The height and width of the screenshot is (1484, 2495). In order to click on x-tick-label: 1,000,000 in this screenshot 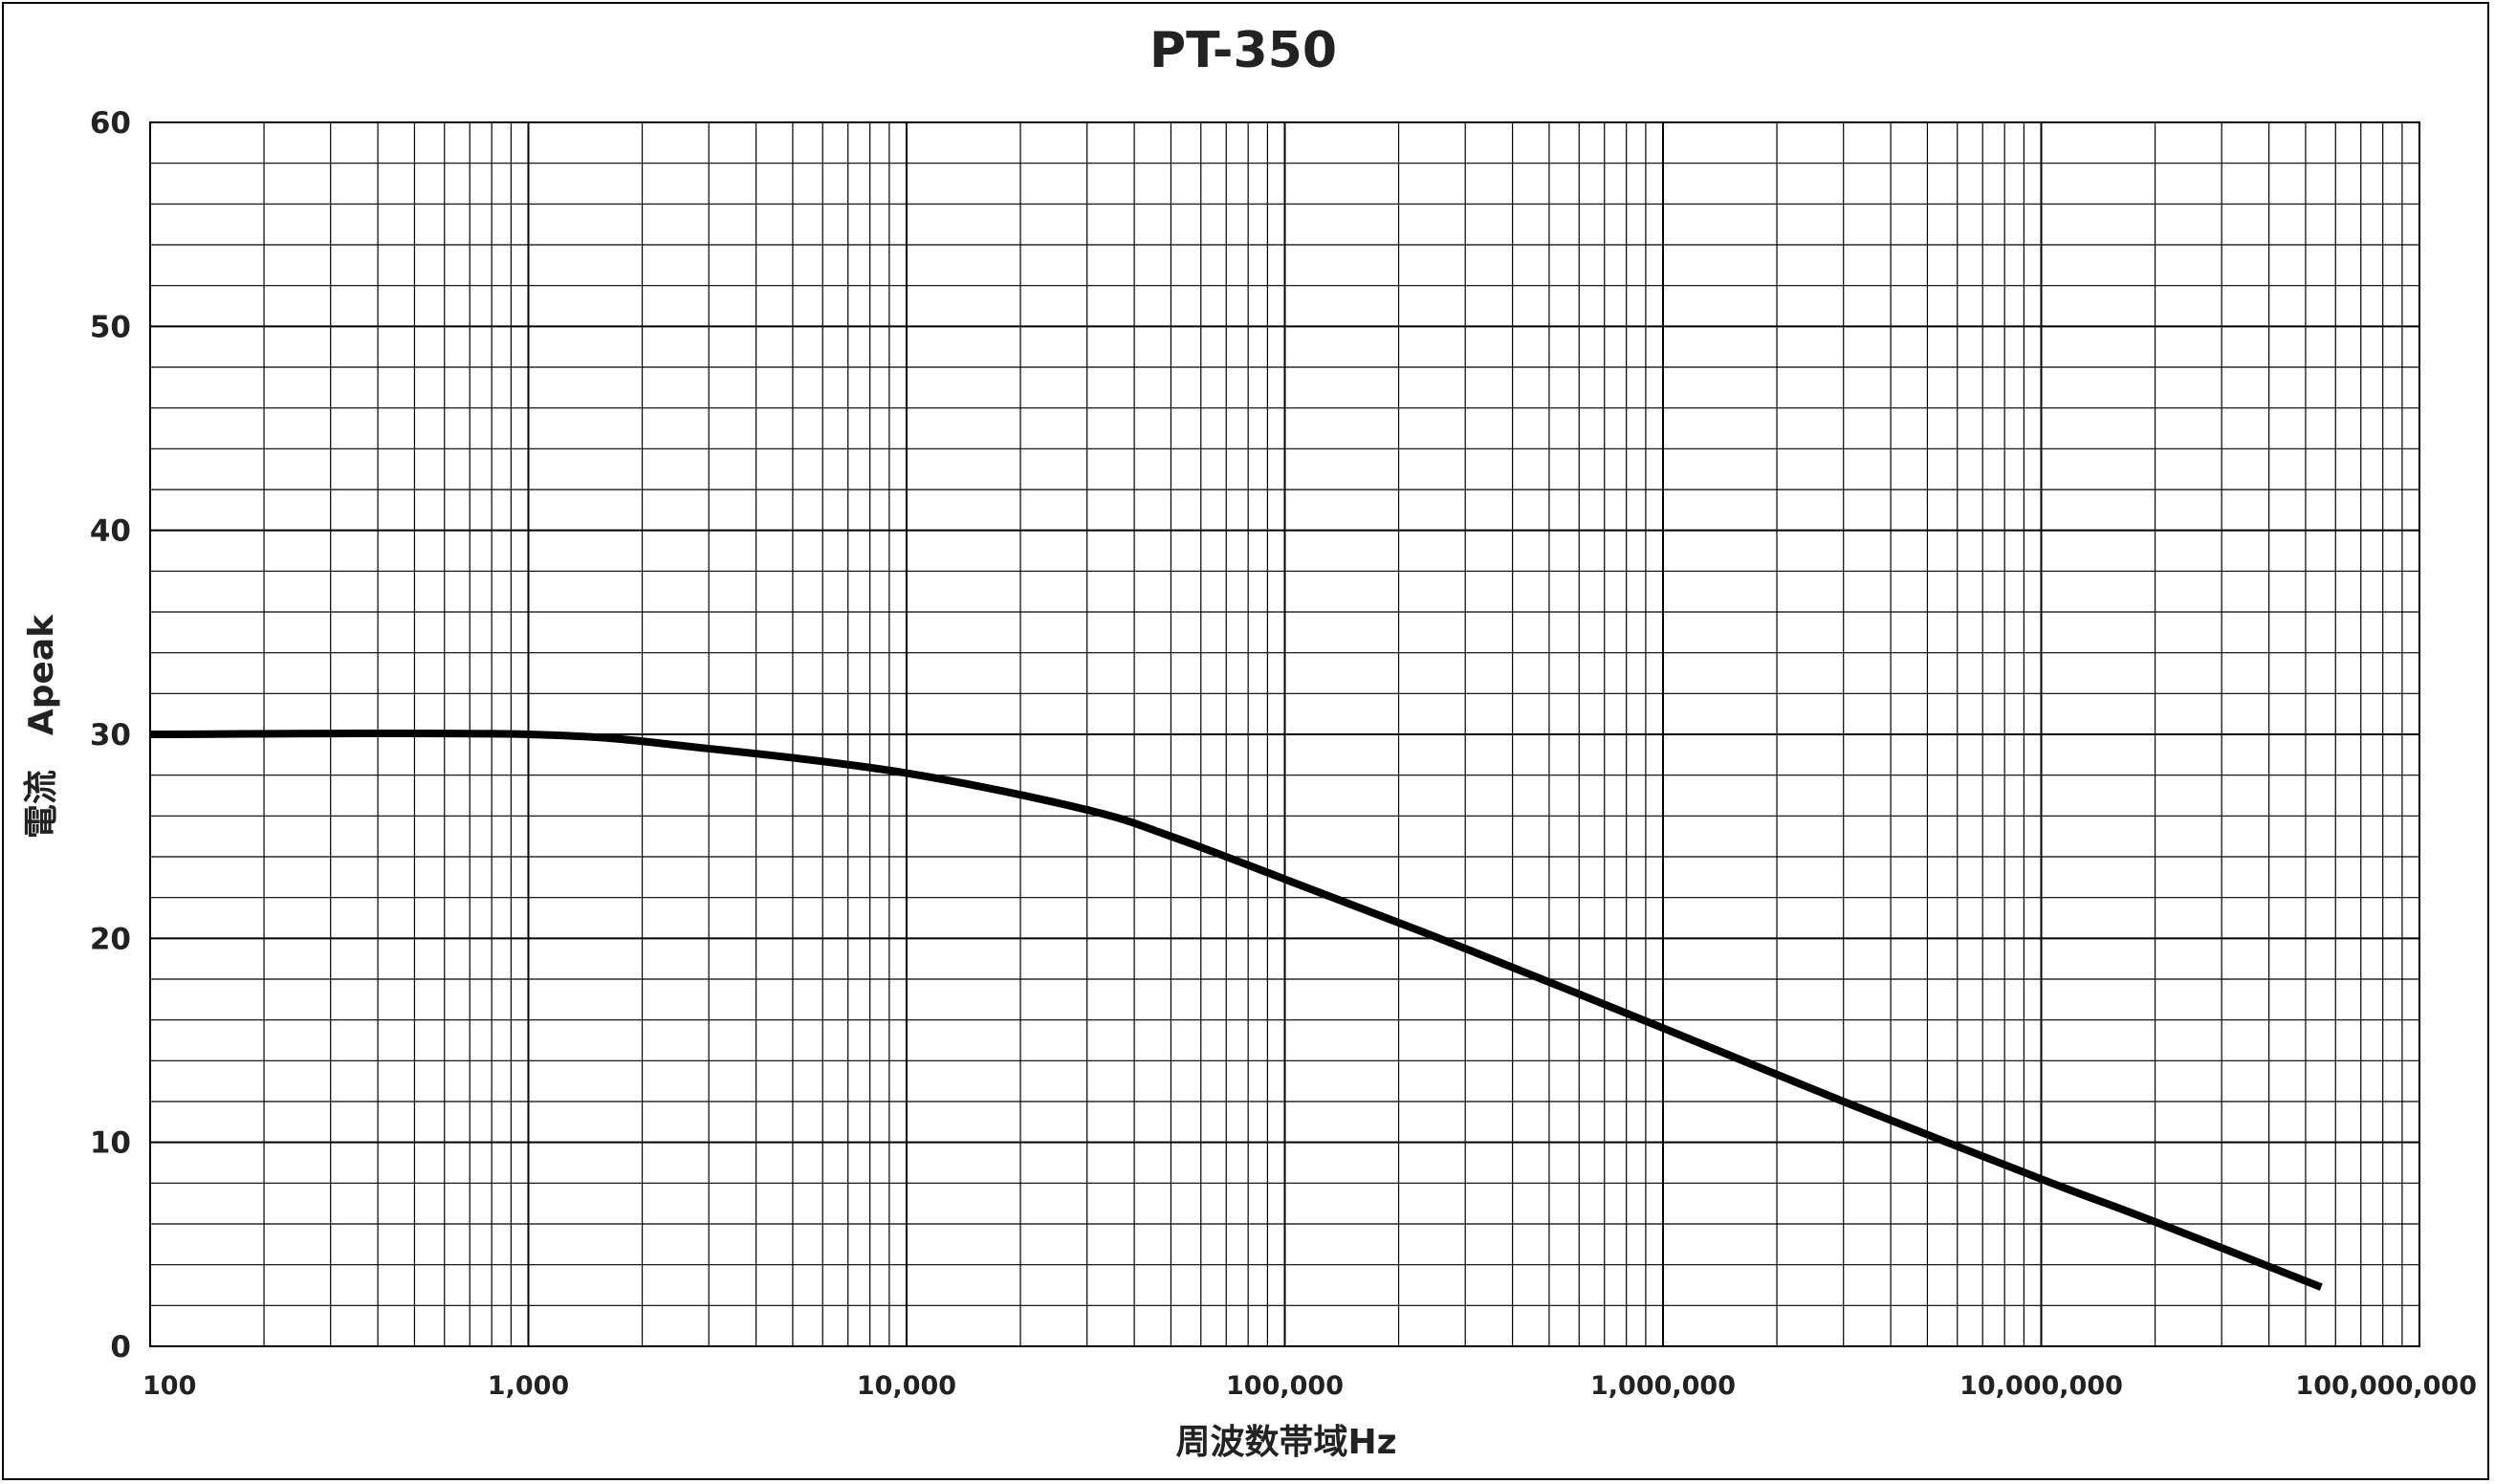, I will do `click(1663, 1386)`.